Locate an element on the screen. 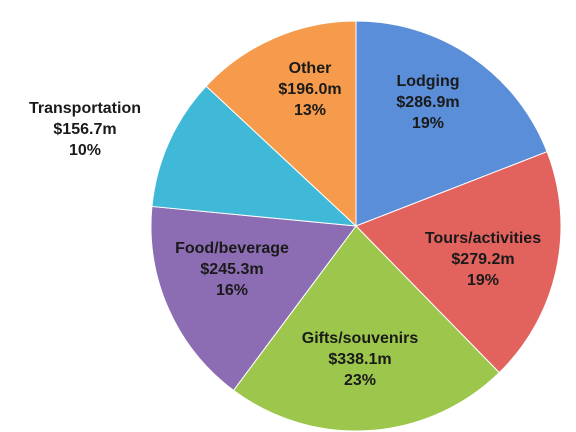  value-label: $196.0m is located at coordinates (309, 89).